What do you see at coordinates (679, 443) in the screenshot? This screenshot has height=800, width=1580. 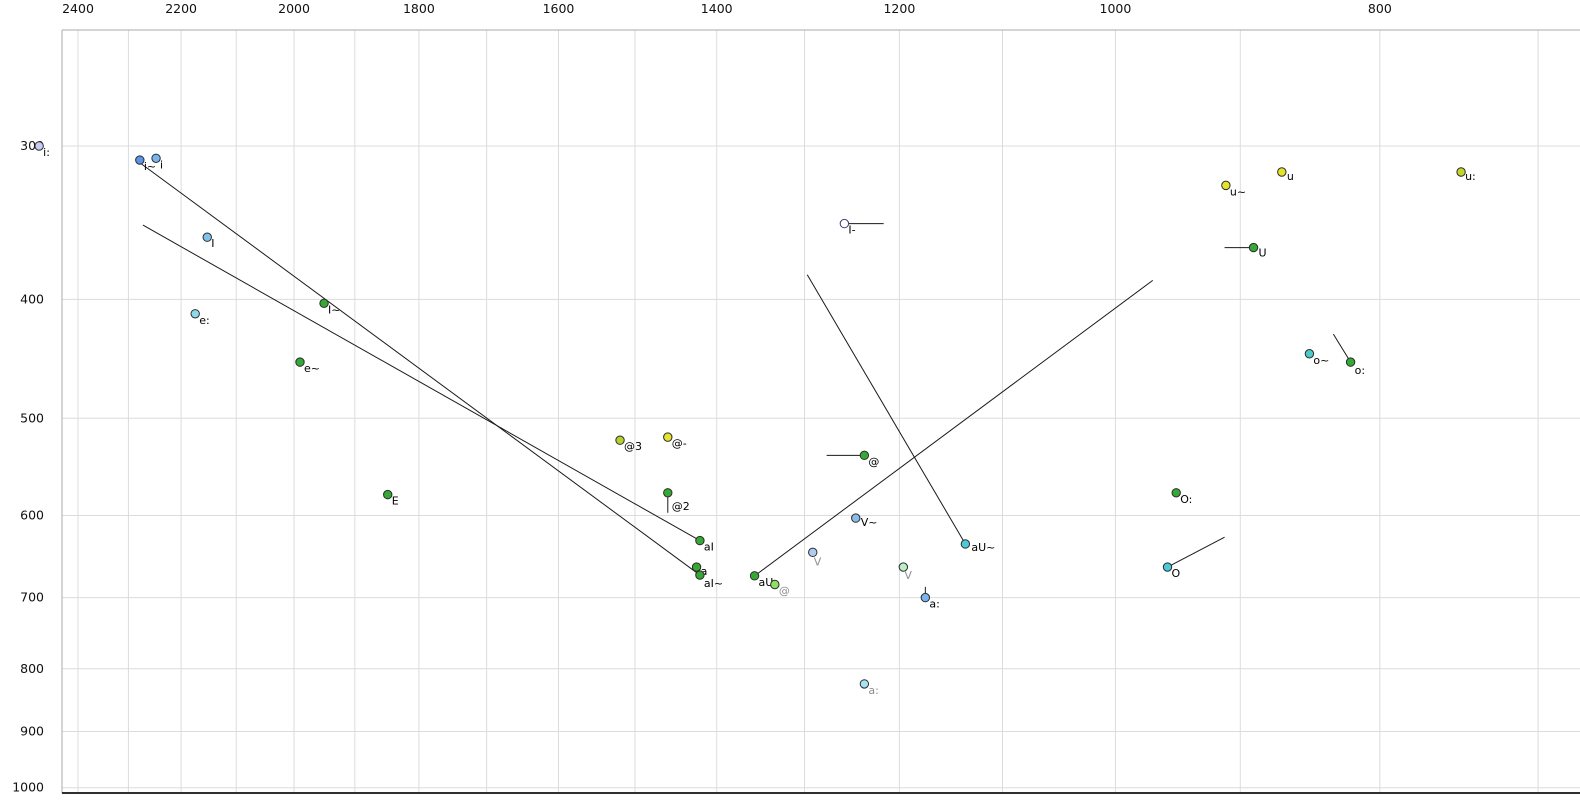 I see `point-label: @-` at bounding box center [679, 443].